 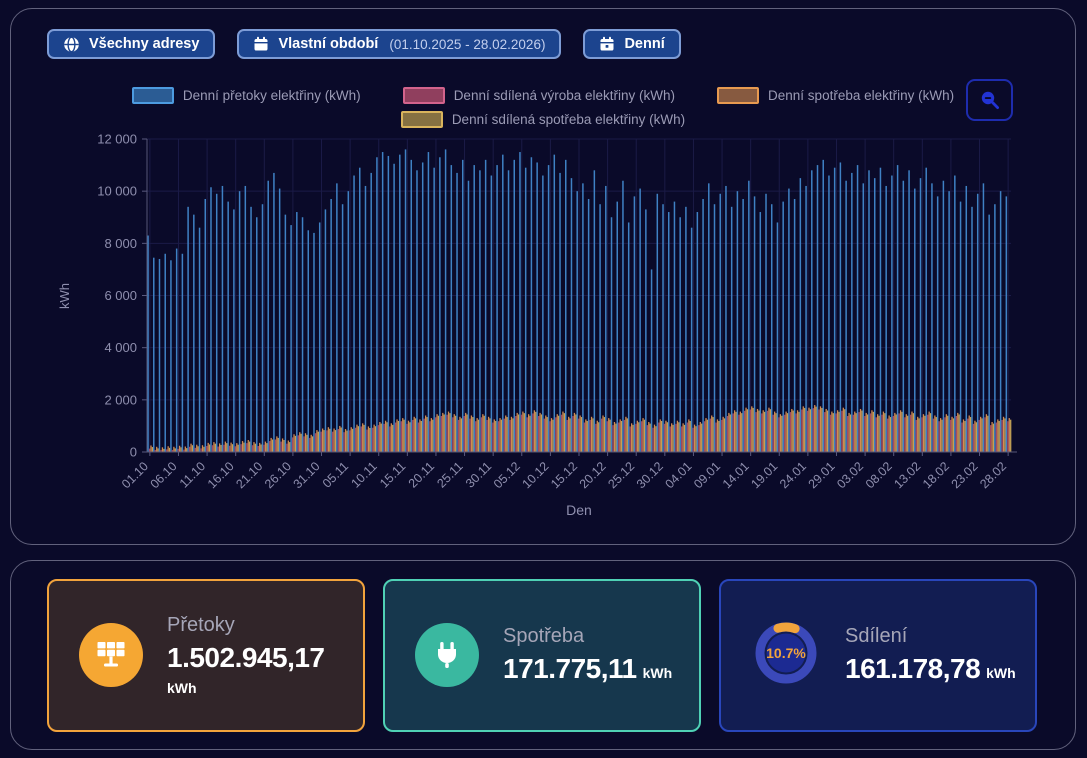 What do you see at coordinates (538, 95) in the screenshot?
I see `legend-item: Denní sdílená výroba elektřiny (kWh)` at bounding box center [538, 95].